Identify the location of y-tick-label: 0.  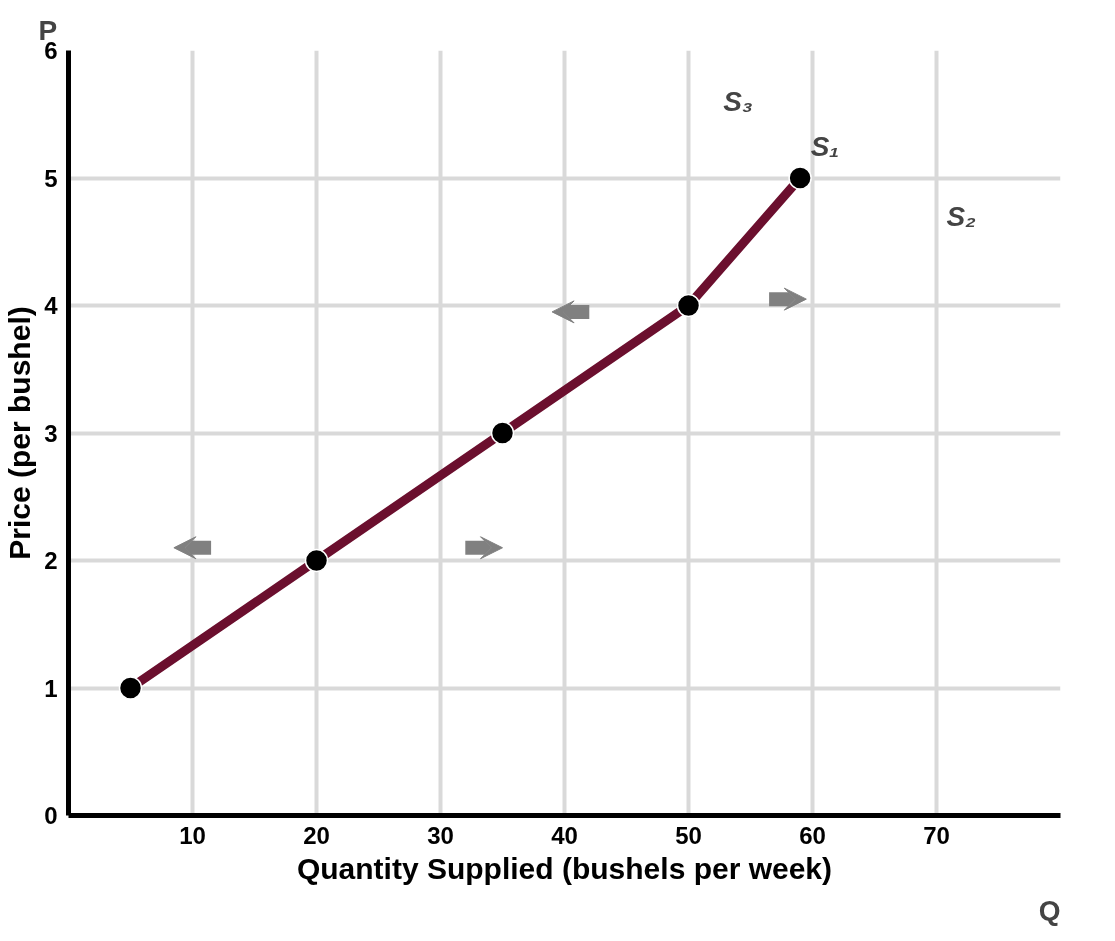
(51, 815).